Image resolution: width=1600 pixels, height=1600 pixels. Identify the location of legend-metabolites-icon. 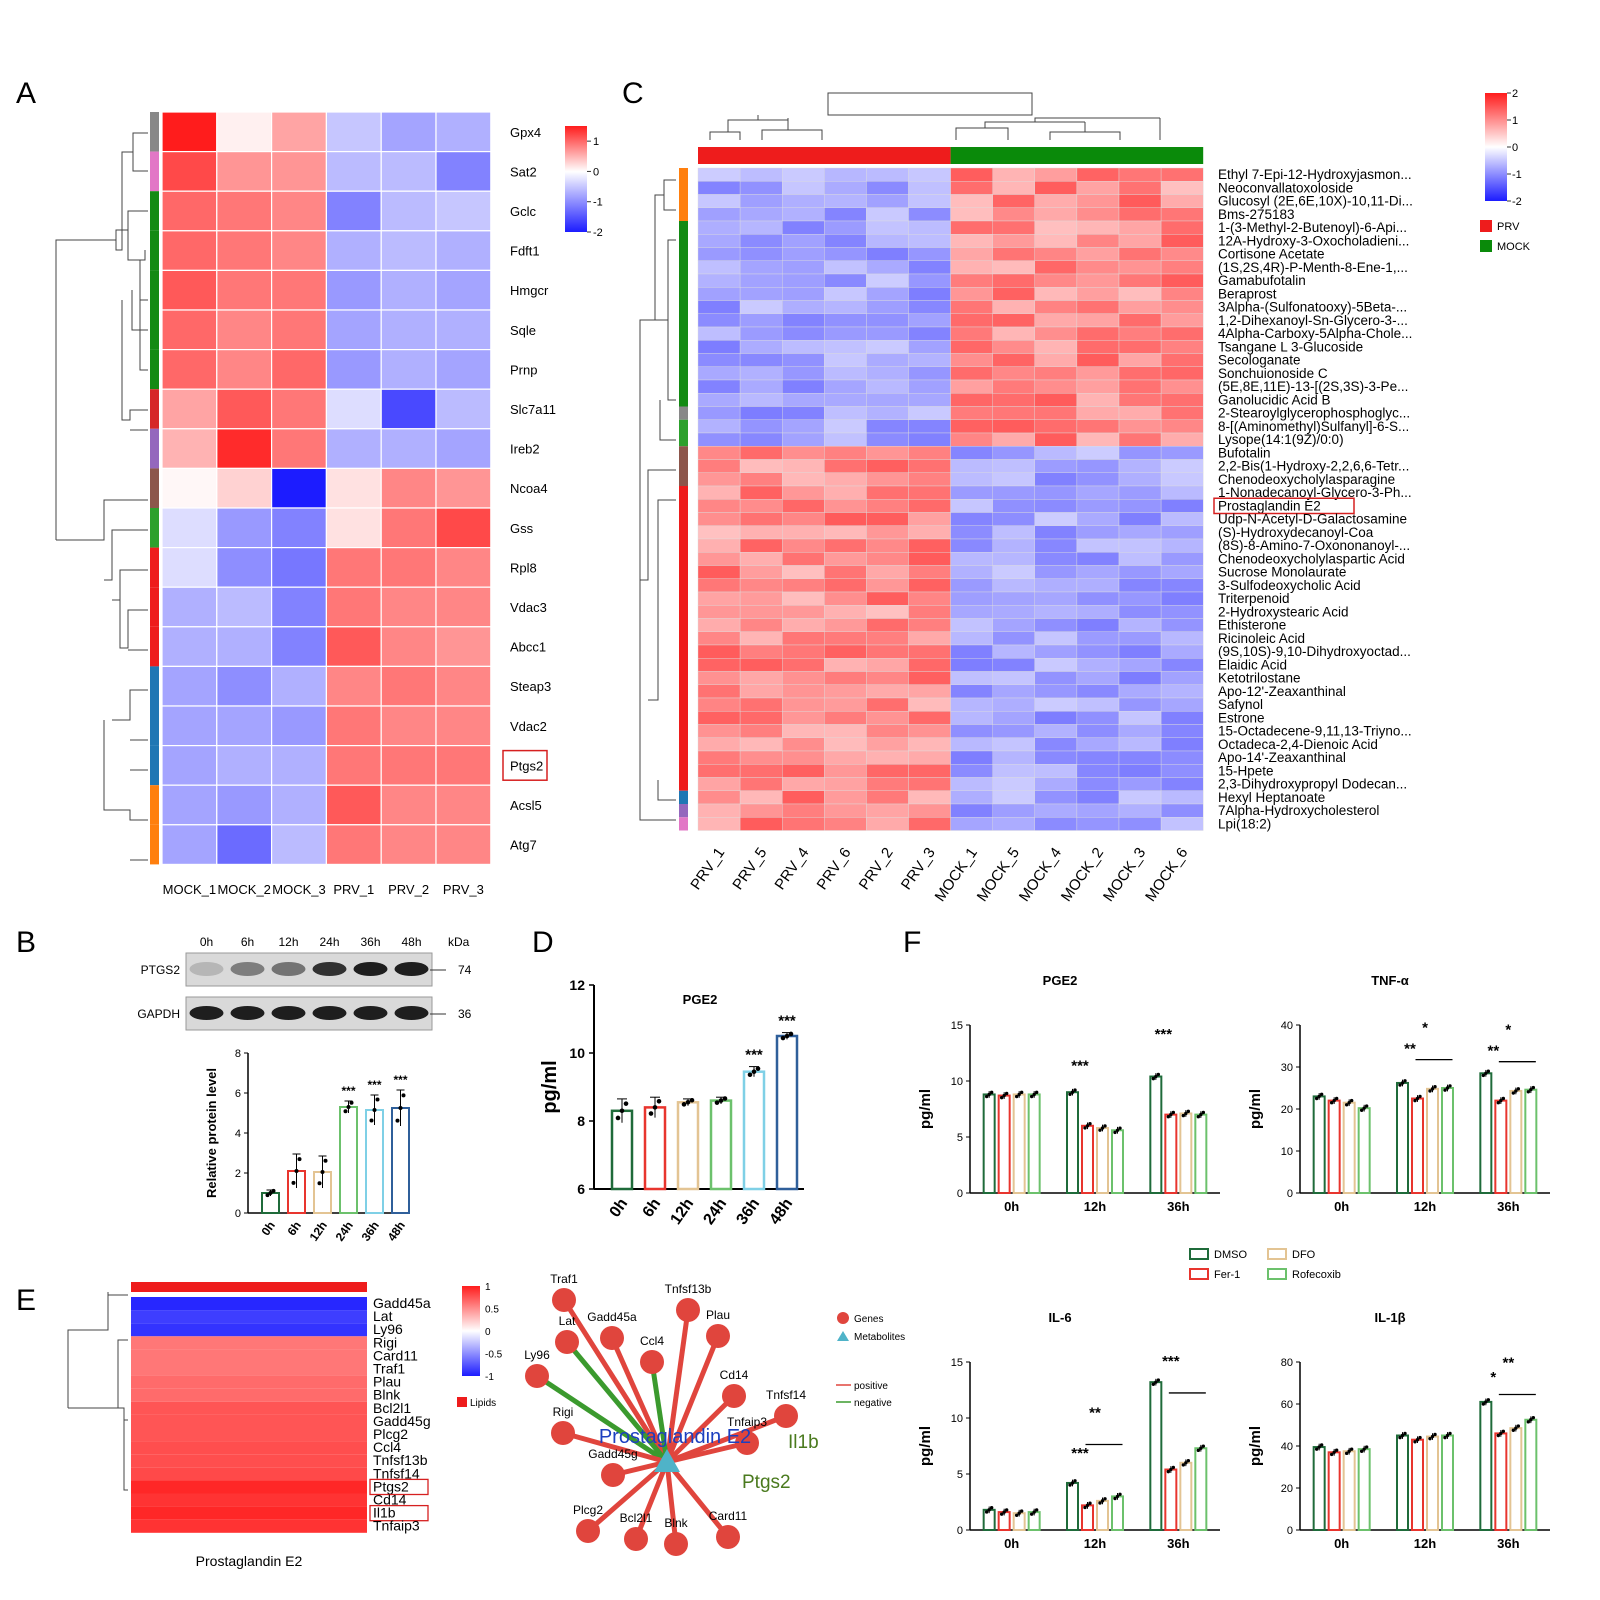
(843, 1336).